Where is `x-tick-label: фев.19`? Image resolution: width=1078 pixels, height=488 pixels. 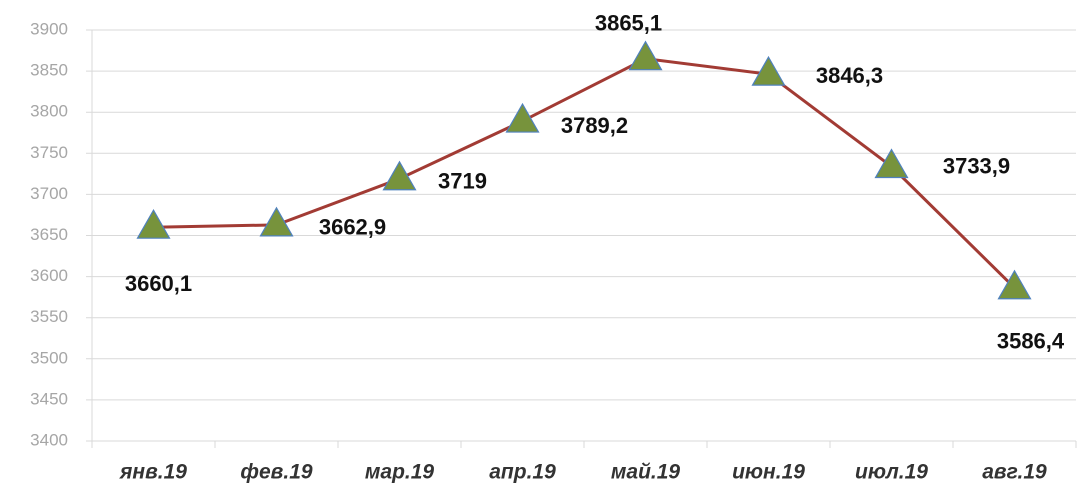 x-tick-label: фев.19 is located at coordinates (276, 472).